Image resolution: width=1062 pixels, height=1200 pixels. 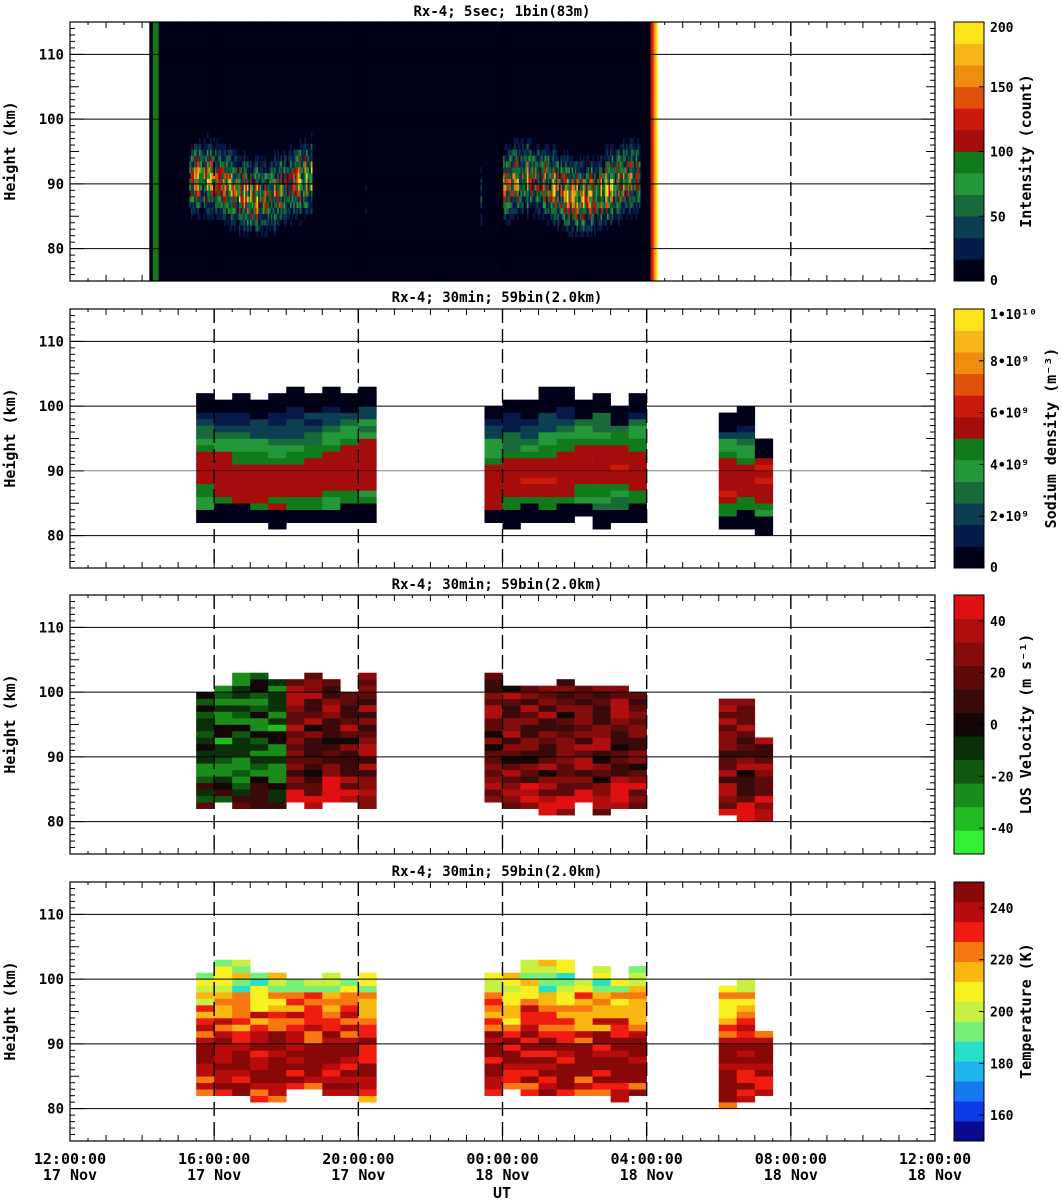 I want to click on colorbar-label: LOS Velocity (m s⁻¹), so click(x=1026, y=724).